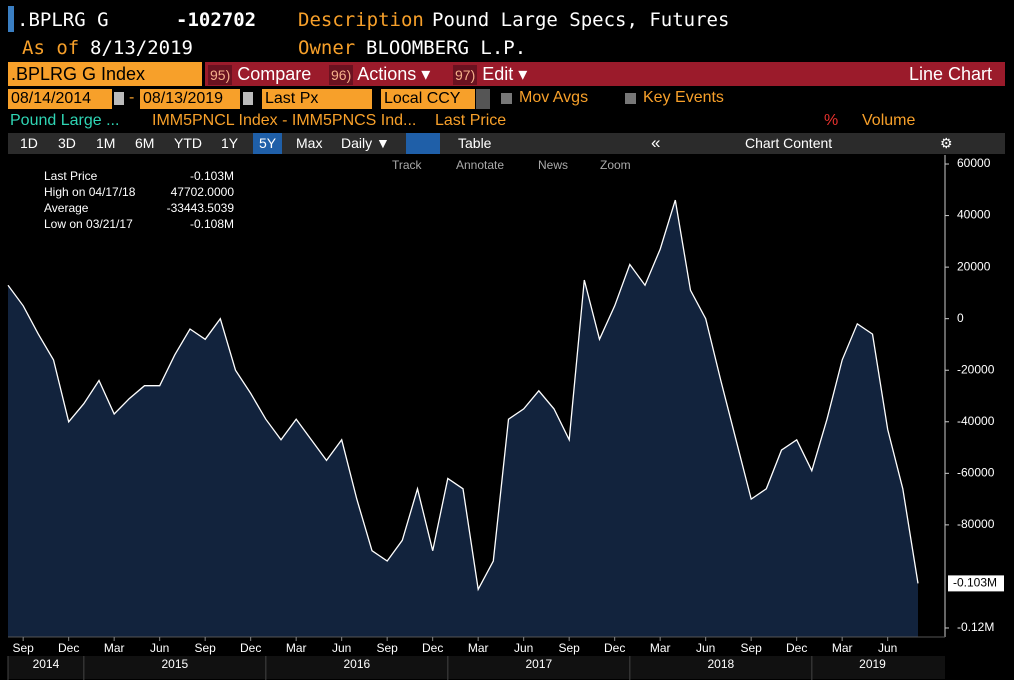 The image size is (1014, 680). I want to click on dropdown, so click(483, 99).